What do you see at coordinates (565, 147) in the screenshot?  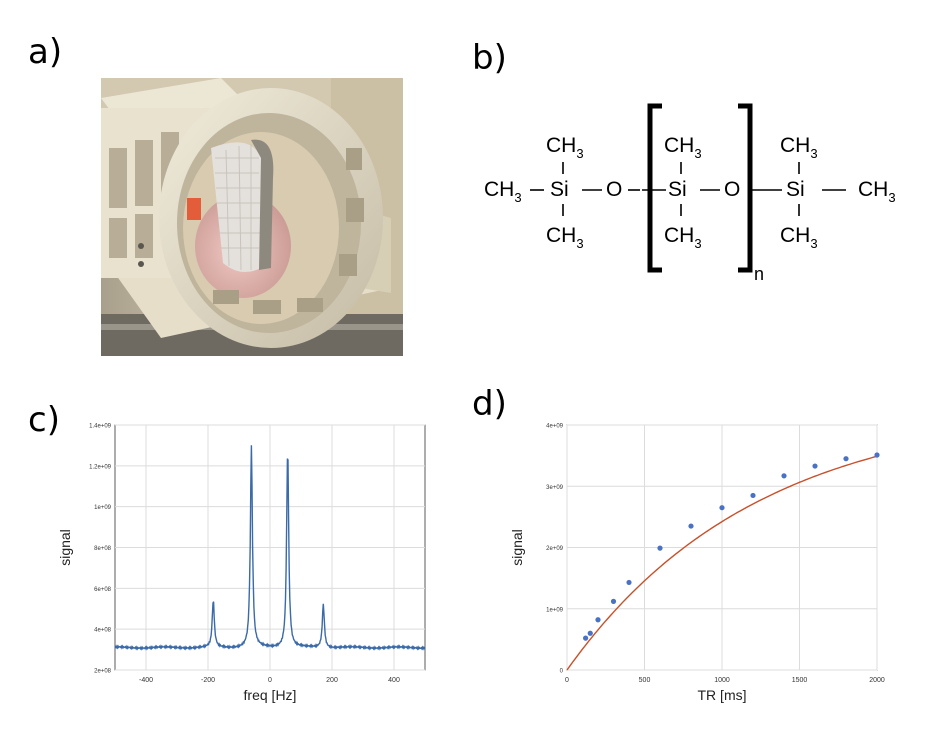 I see `ch3-top-1: CH3` at bounding box center [565, 147].